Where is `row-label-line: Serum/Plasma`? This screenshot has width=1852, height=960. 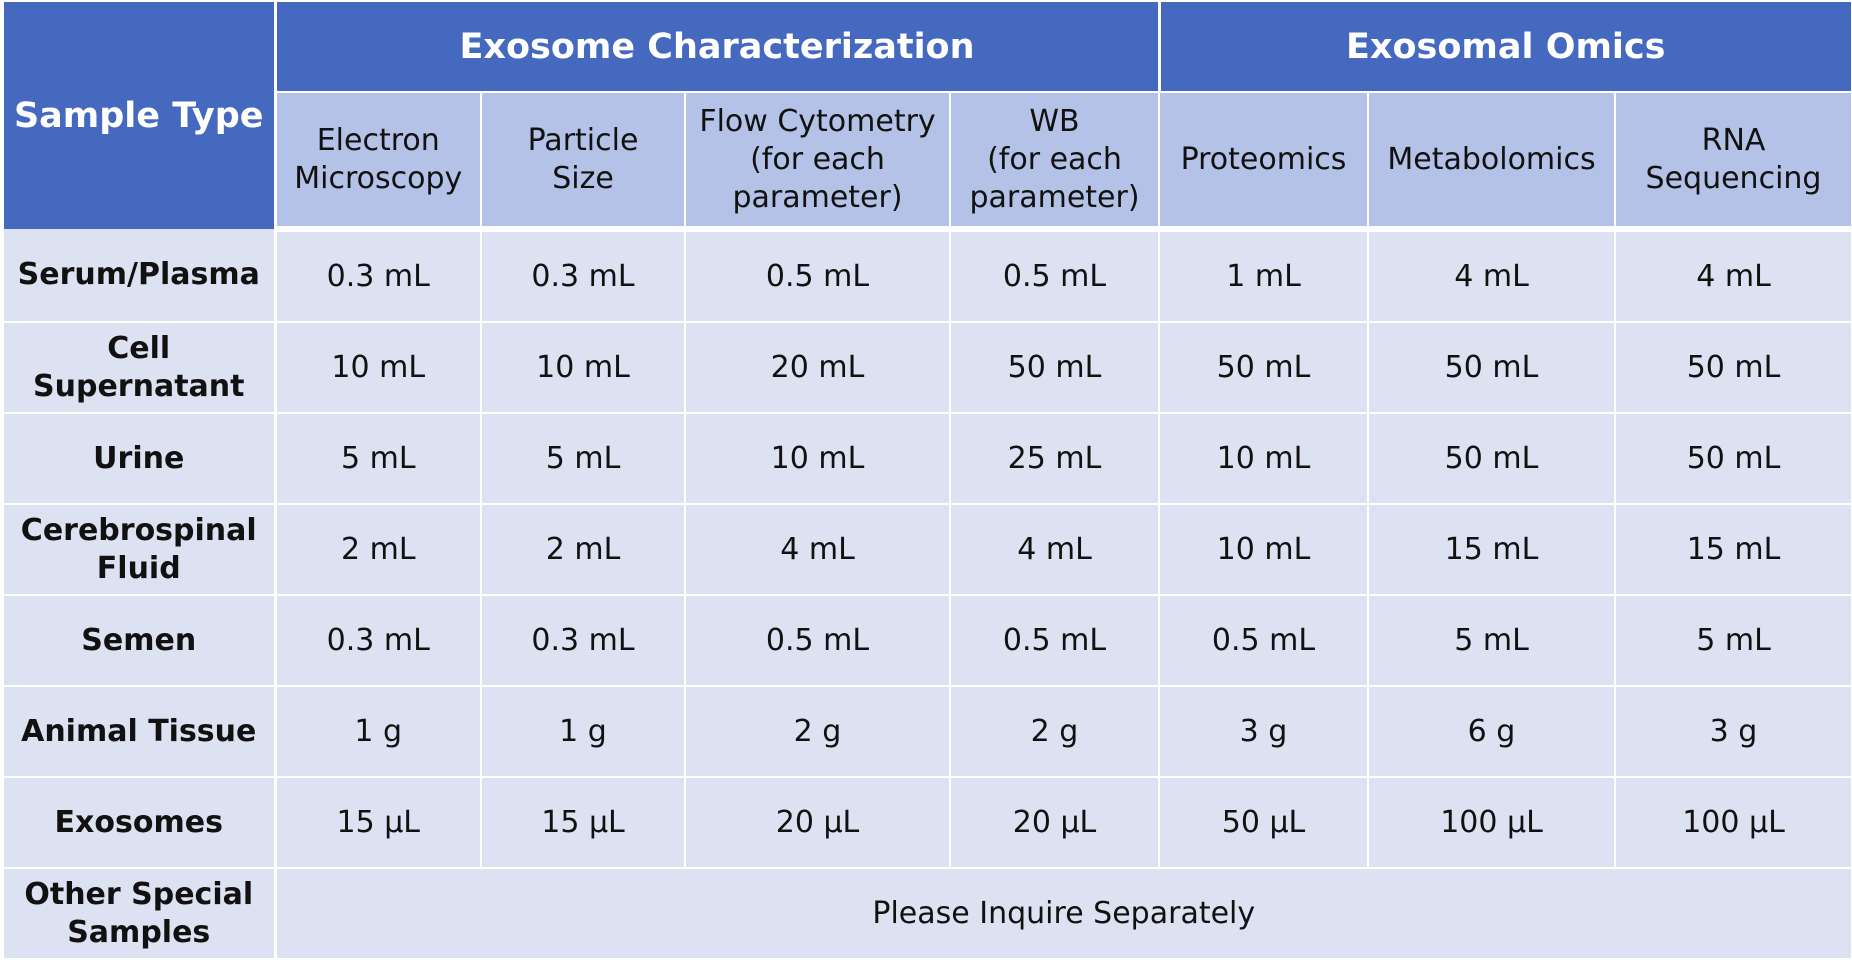 row-label-line: Serum/Plasma is located at coordinates (138, 274).